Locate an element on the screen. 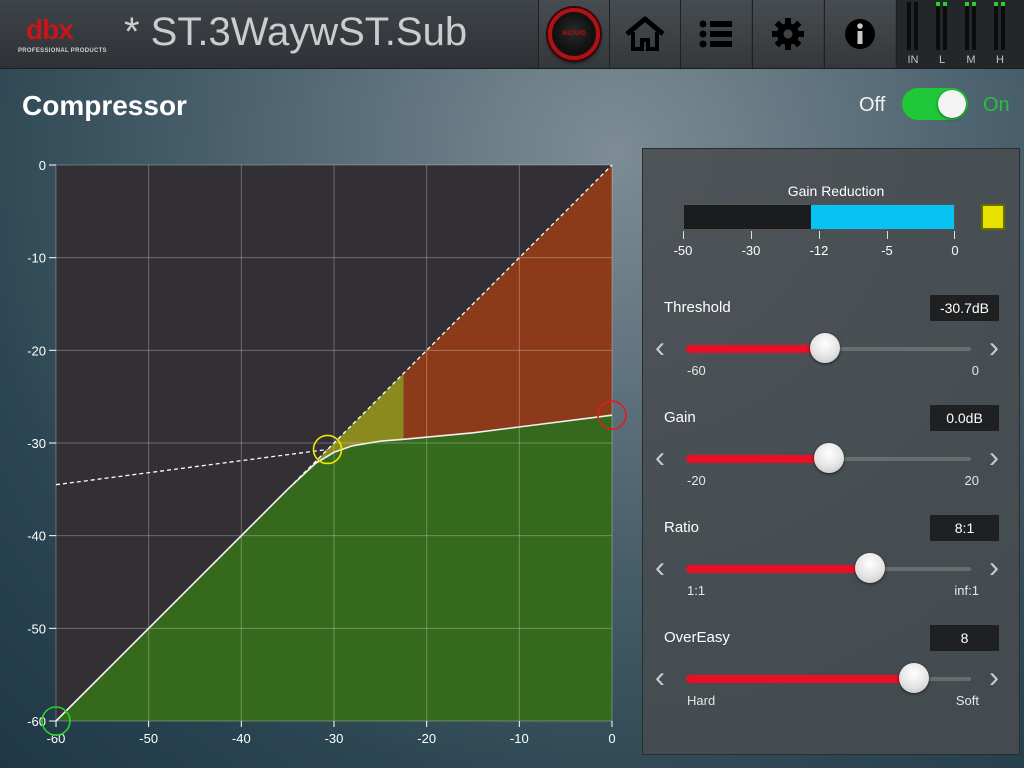 This screenshot has width=1024, height=768. wizard-button: WIZARD is located at coordinates (573, 34).